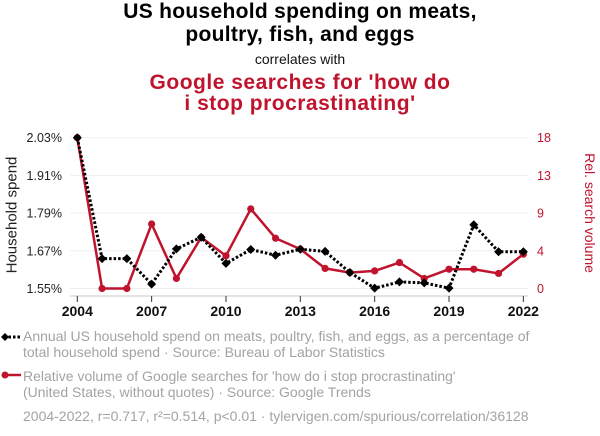  I want to click on dotted-line-diamond-icon, so click(11, 337).